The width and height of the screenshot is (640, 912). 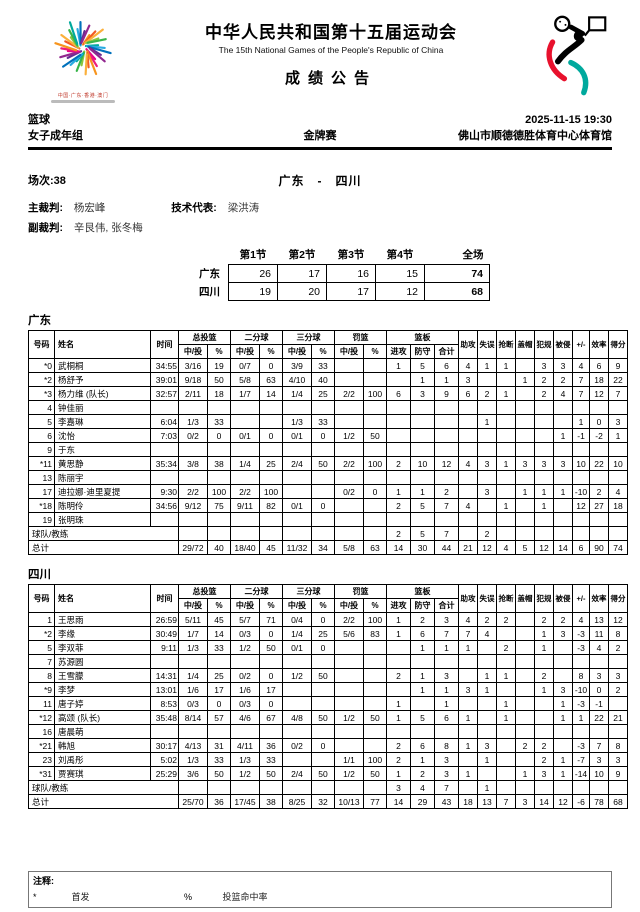 I want to click on quarter-score-wrap: 第1节 第2节 第3节 第4节 全场 广东 26 17 16 15 74 四川 19 20 17 12 68, so click(x=396, y=272).